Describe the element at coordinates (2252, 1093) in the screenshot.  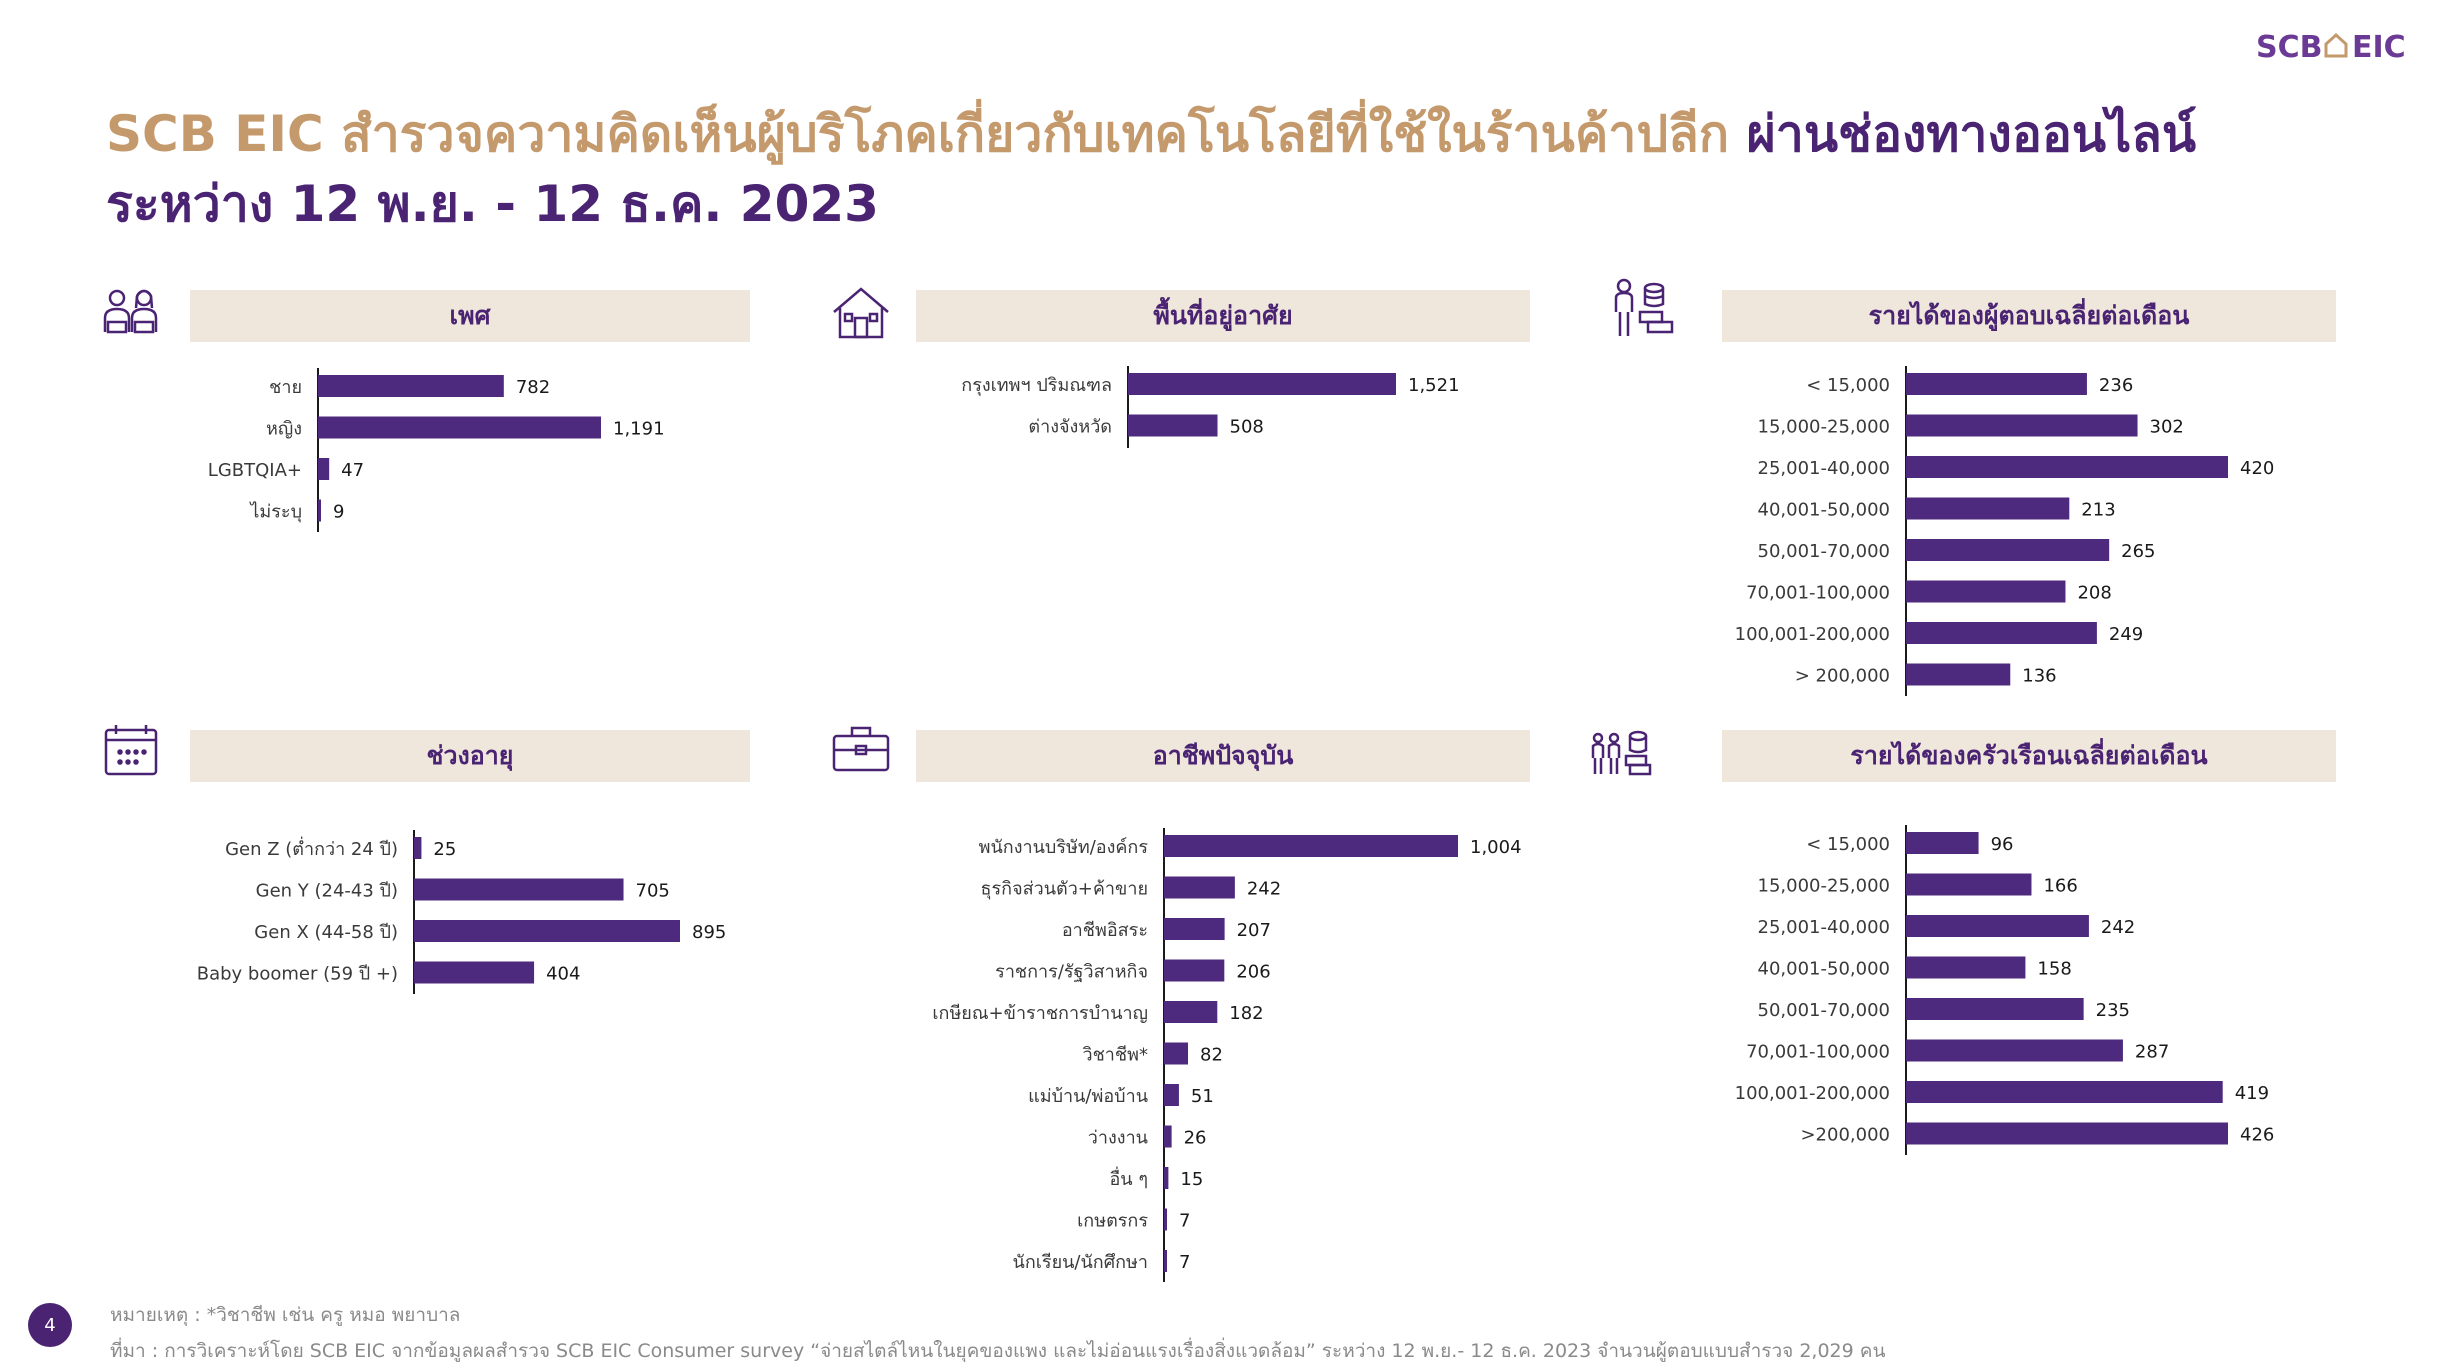
I see `household_income-value-label: 419` at that location.